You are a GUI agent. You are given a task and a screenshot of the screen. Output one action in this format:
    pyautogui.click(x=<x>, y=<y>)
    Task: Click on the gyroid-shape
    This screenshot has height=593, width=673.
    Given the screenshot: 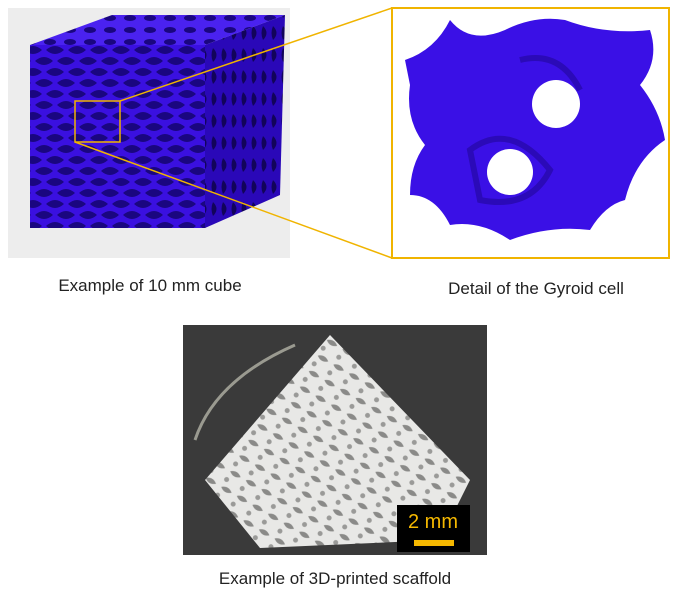 What is the action you would take?
    pyautogui.click(x=535, y=129)
    